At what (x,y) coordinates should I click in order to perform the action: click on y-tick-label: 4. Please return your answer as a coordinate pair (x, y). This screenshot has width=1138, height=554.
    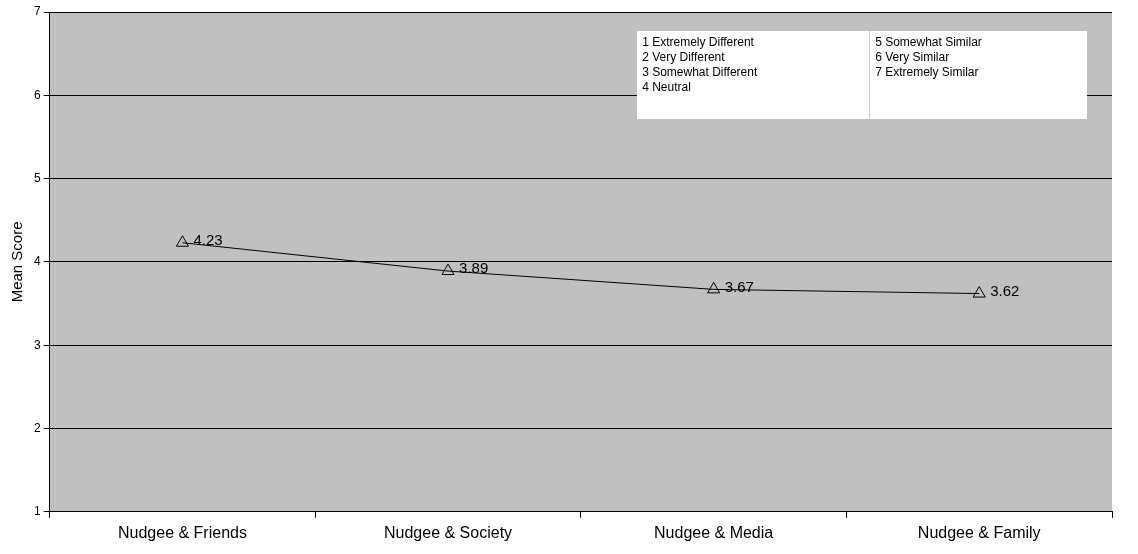
    Looking at the image, I should click on (37, 261).